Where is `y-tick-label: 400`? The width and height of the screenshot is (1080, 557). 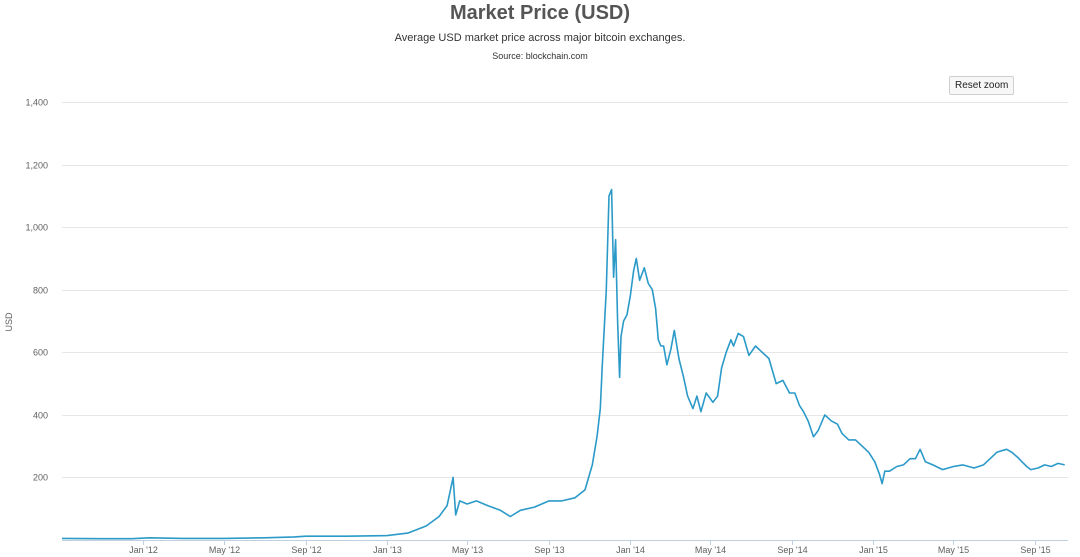 y-tick-label: 400 is located at coordinates (40, 416).